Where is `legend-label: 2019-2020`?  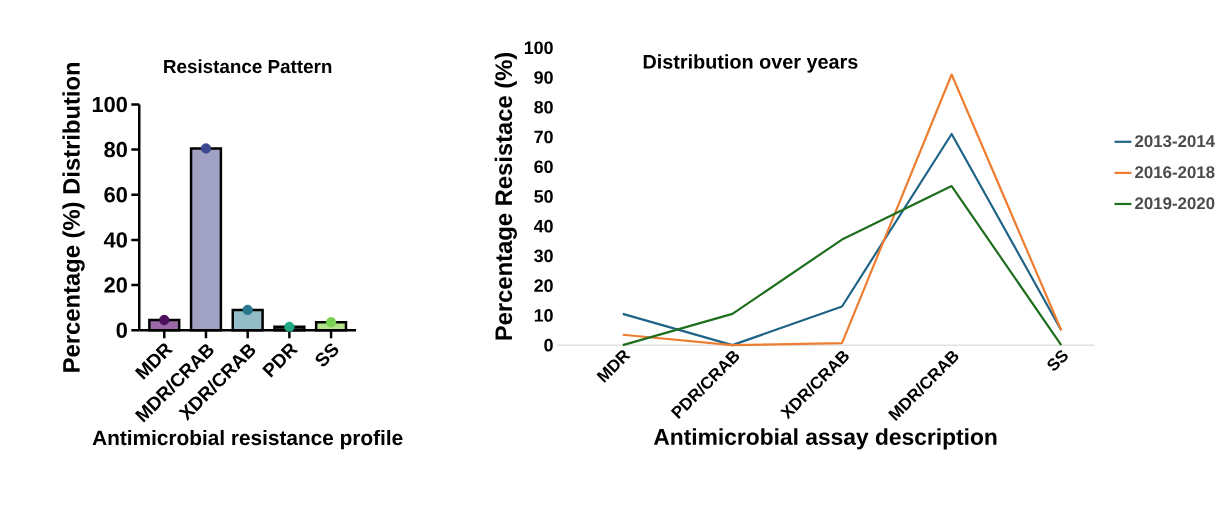
legend-label: 2019-2020 is located at coordinates (1175, 203).